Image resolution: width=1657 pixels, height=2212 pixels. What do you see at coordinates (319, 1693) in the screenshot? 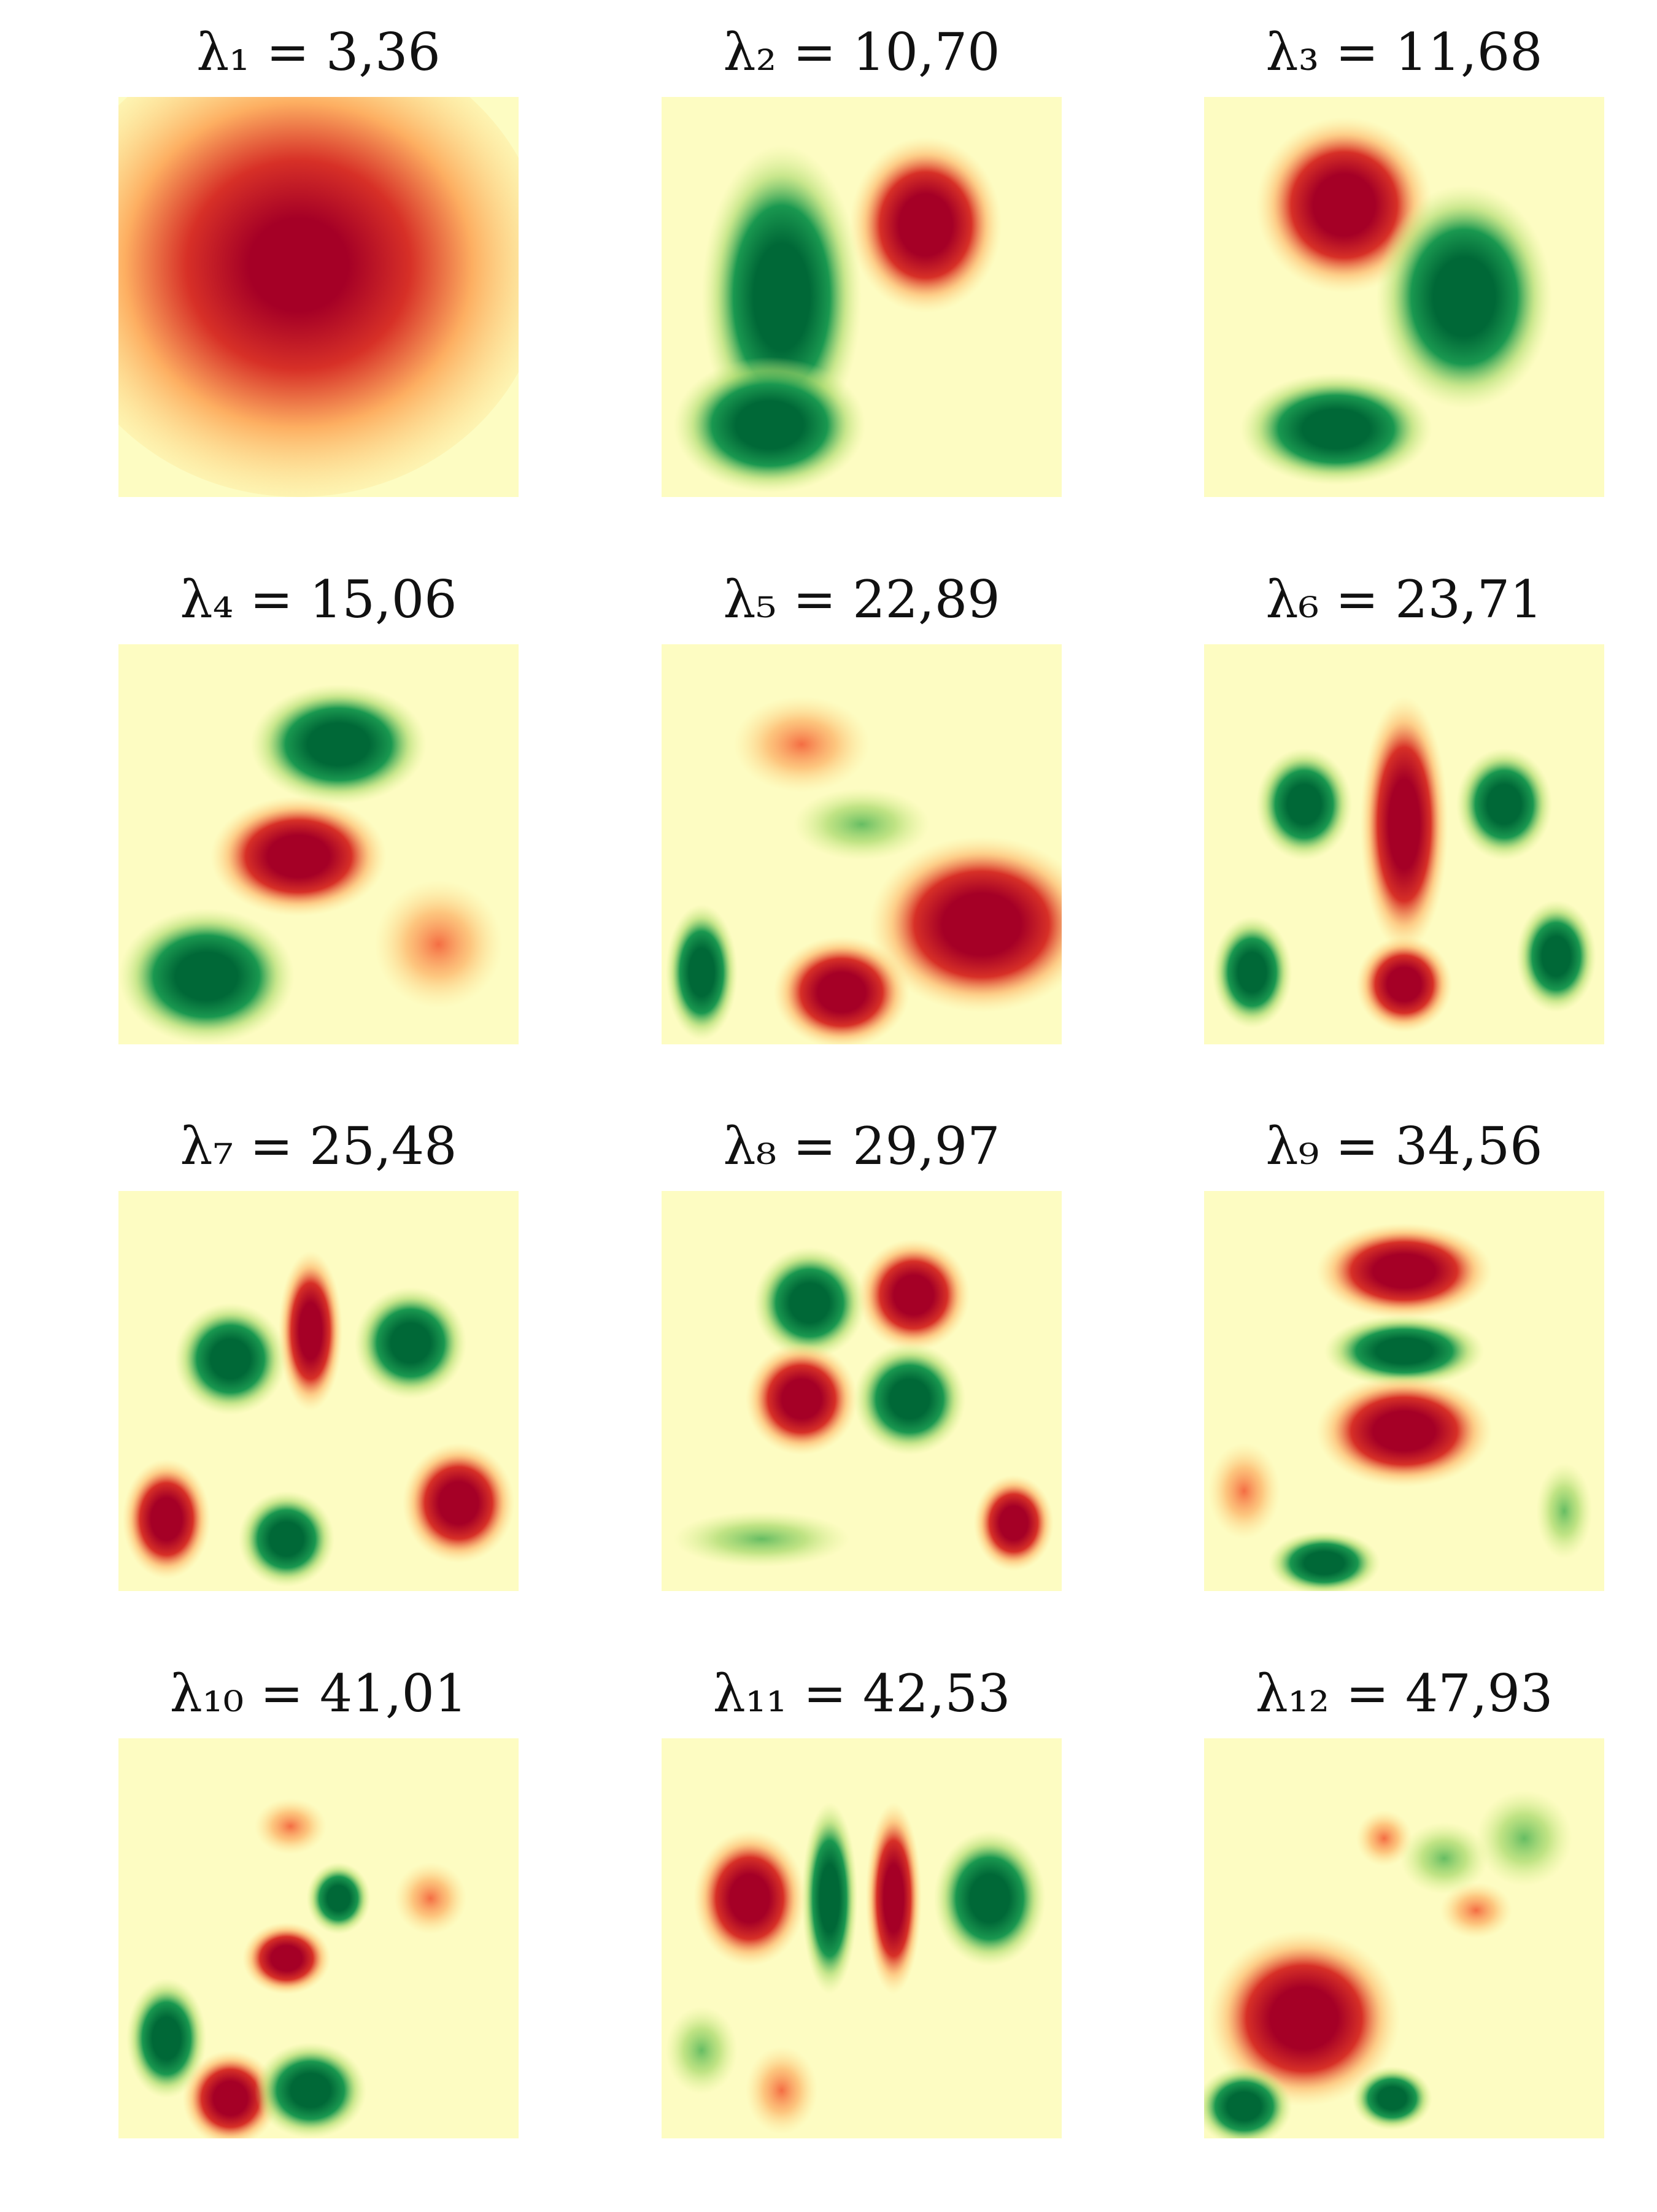
I see `panel-title: λ₁₀ = 41,01` at bounding box center [319, 1693].